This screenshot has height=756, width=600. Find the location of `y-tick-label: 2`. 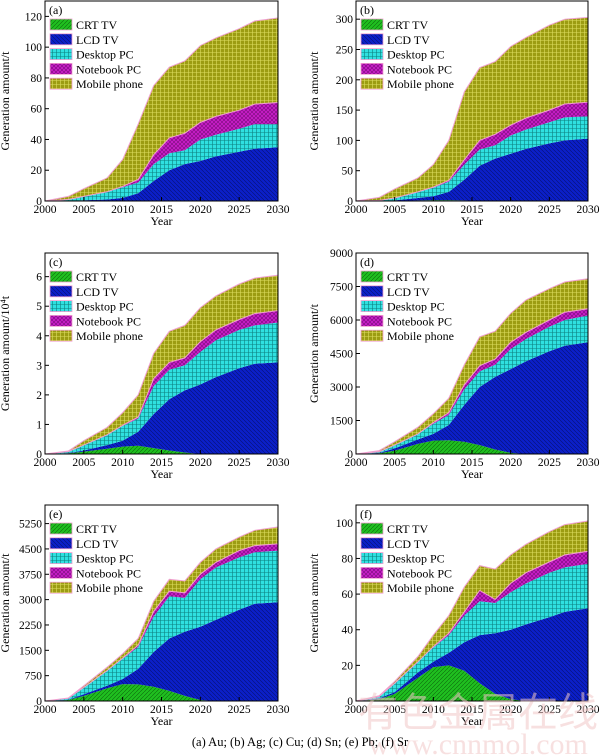

y-tick-label: 2 is located at coordinates (39, 396).